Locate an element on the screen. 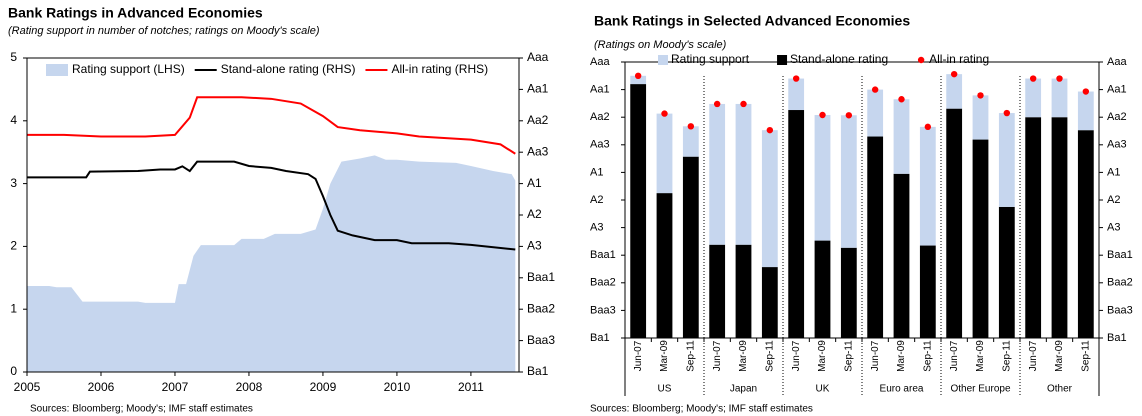  y-tick-label: A3 is located at coordinates (596, 228).